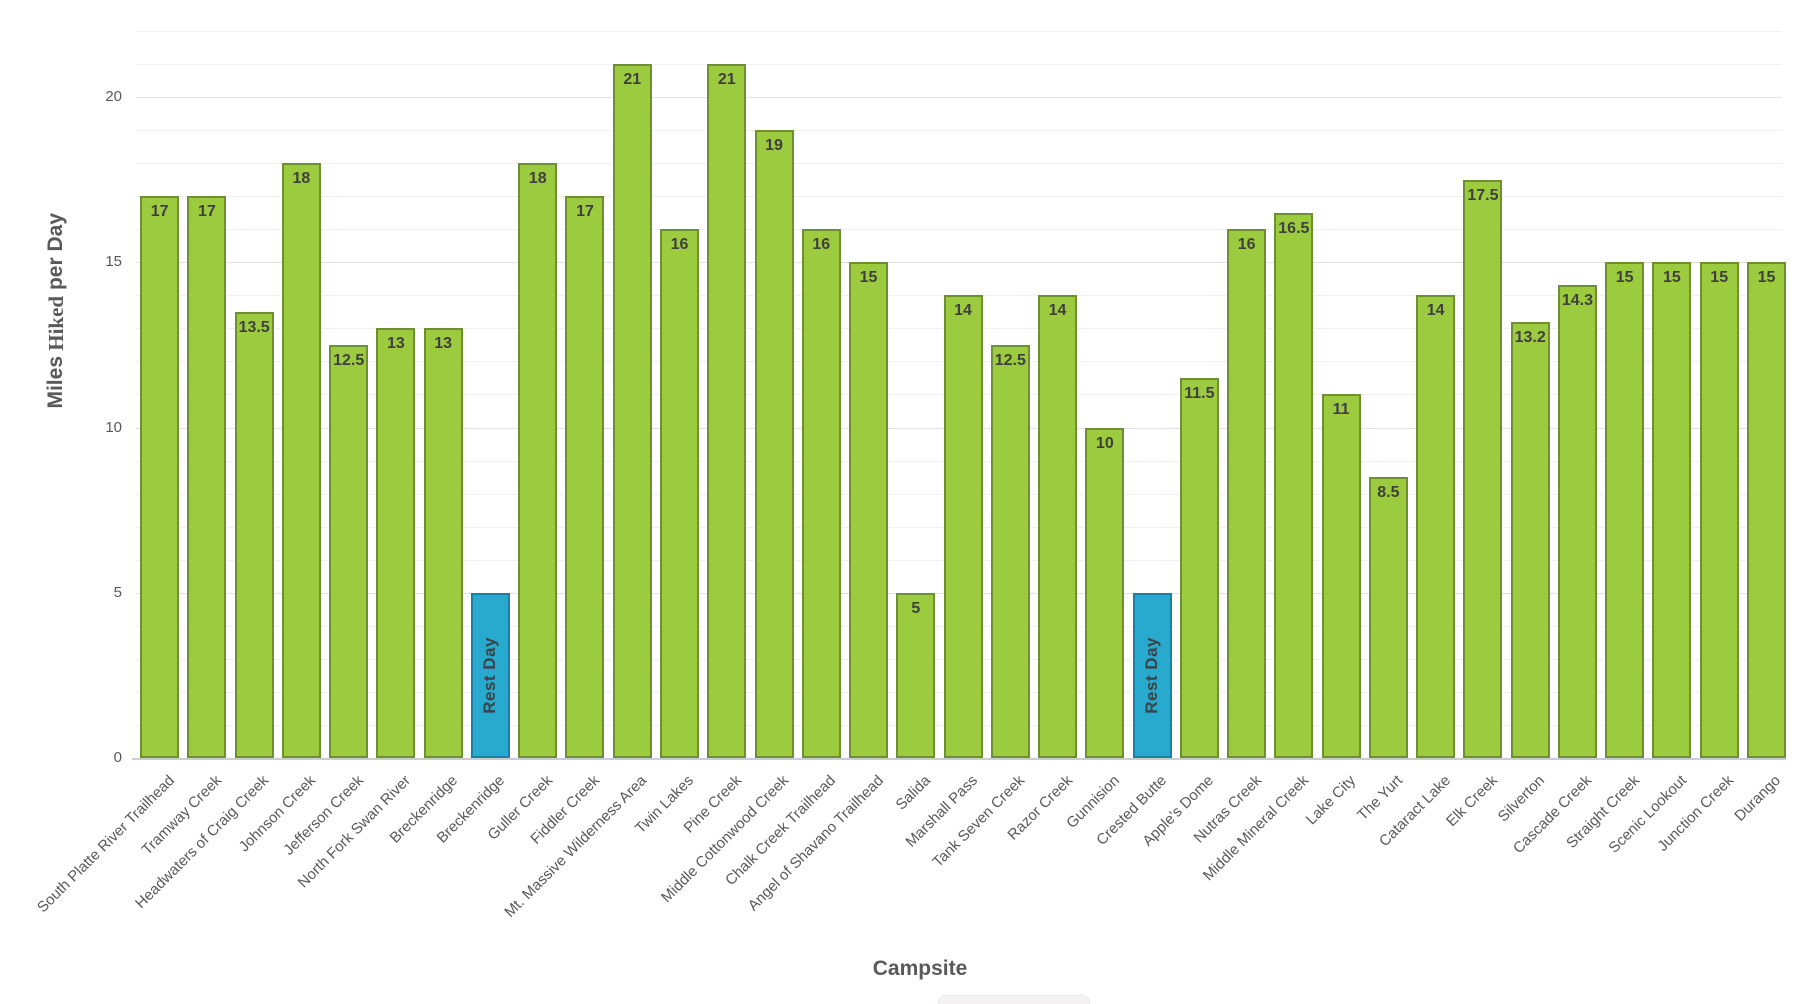 The height and width of the screenshot is (1004, 1796). I want to click on y-tick-label: 10, so click(113, 427).